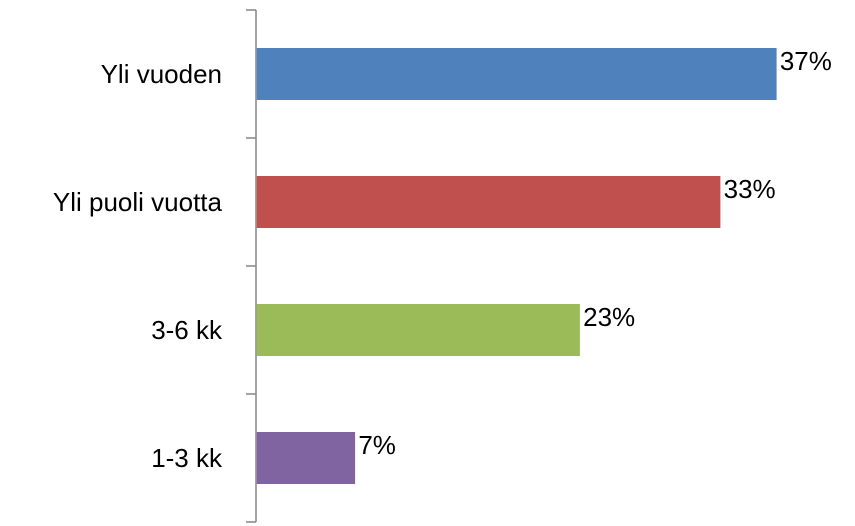 The image size is (855, 526). I want to click on category-axis, so click(251, 266).